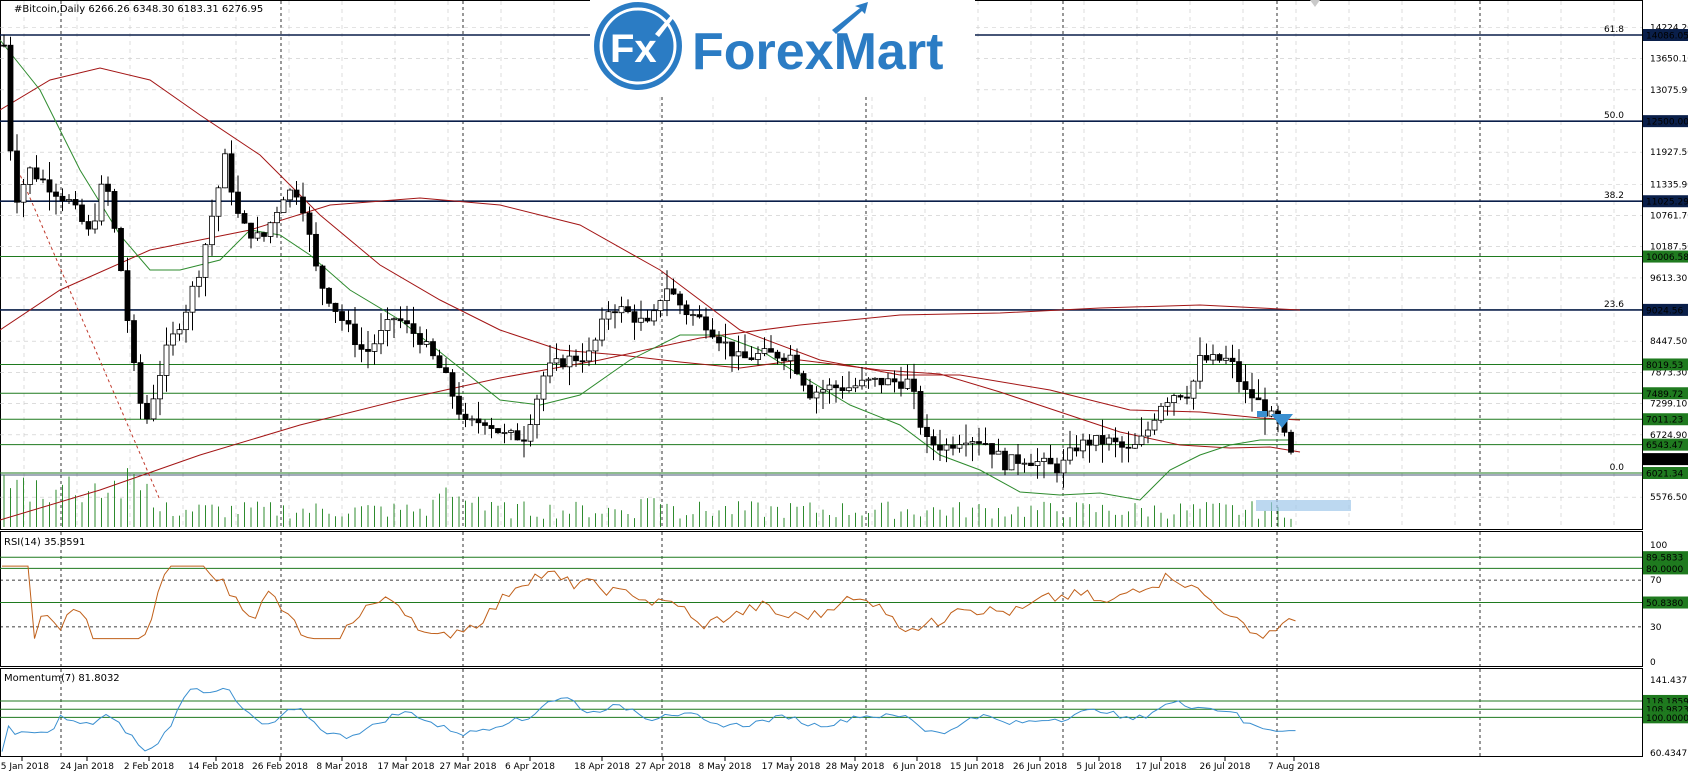 The image size is (1688, 771). Describe the element at coordinates (1617, 468) in the screenshot. I see `fib-label: 0.0` at that location.